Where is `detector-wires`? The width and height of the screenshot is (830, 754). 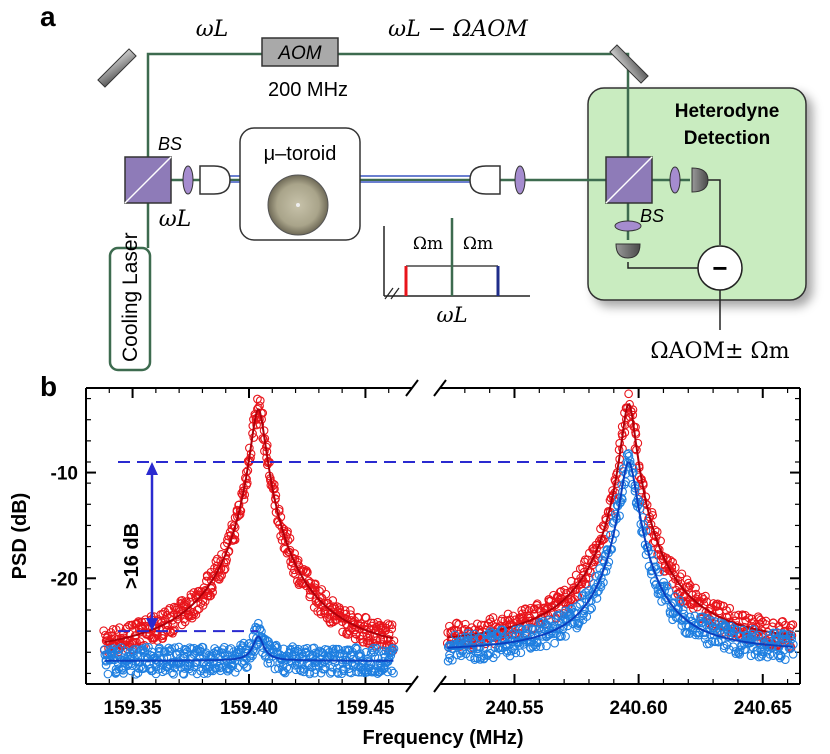 detector-wires is located at coordinates (674, 254).